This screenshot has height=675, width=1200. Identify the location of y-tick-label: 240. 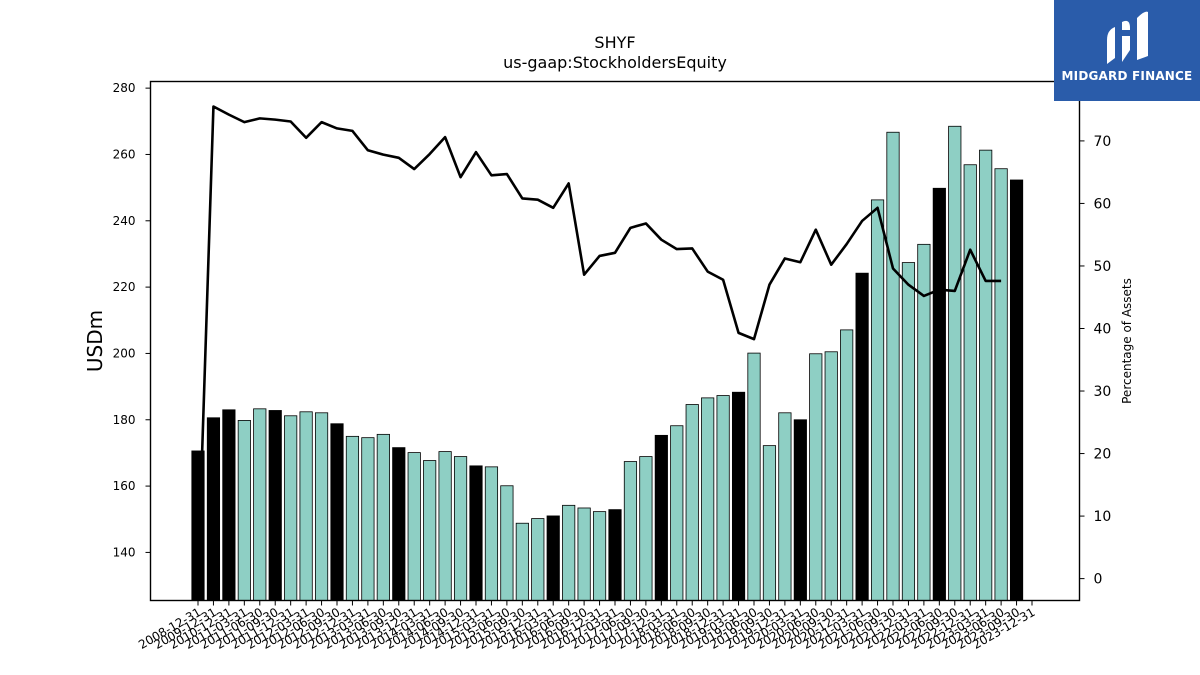
(124, 221).